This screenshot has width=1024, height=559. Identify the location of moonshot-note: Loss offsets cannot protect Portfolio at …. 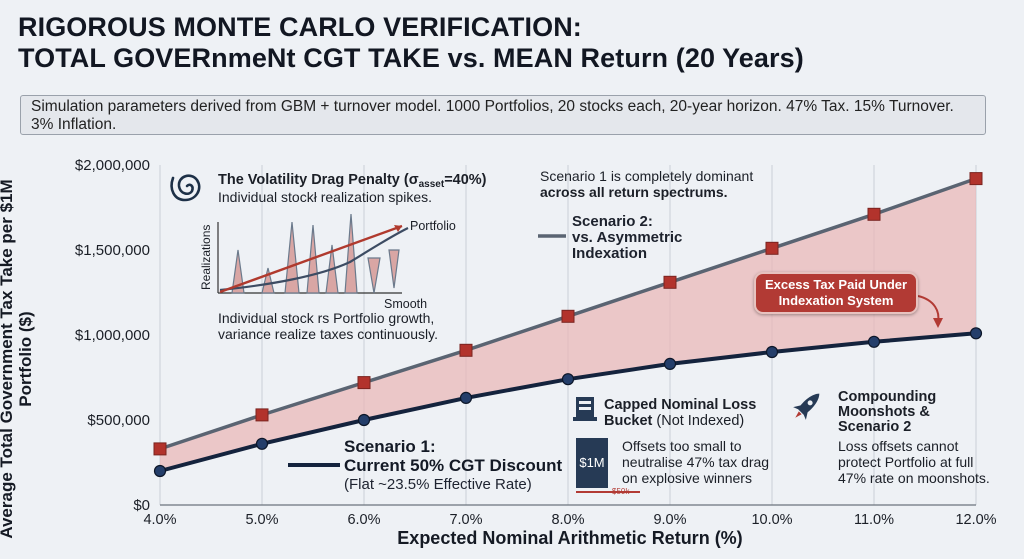
(914, 462).